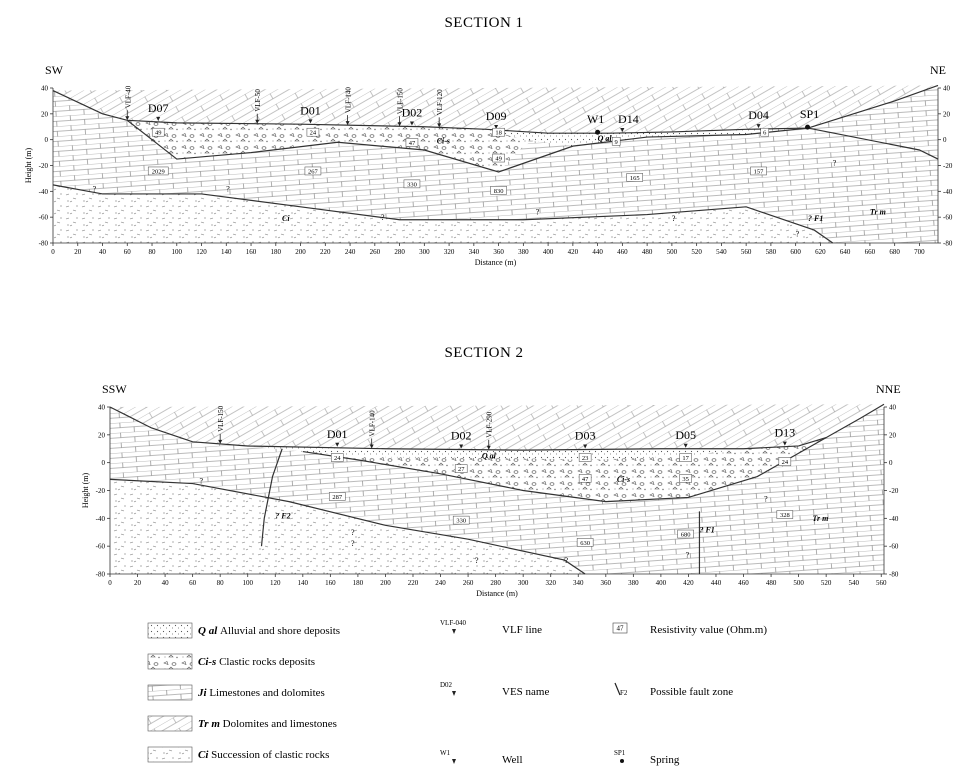 The image size is (969, 773). What do you see at coordinates (412, 112) in the screenshot?
I see `ves-label: D02` at bounding box center [412, 112].